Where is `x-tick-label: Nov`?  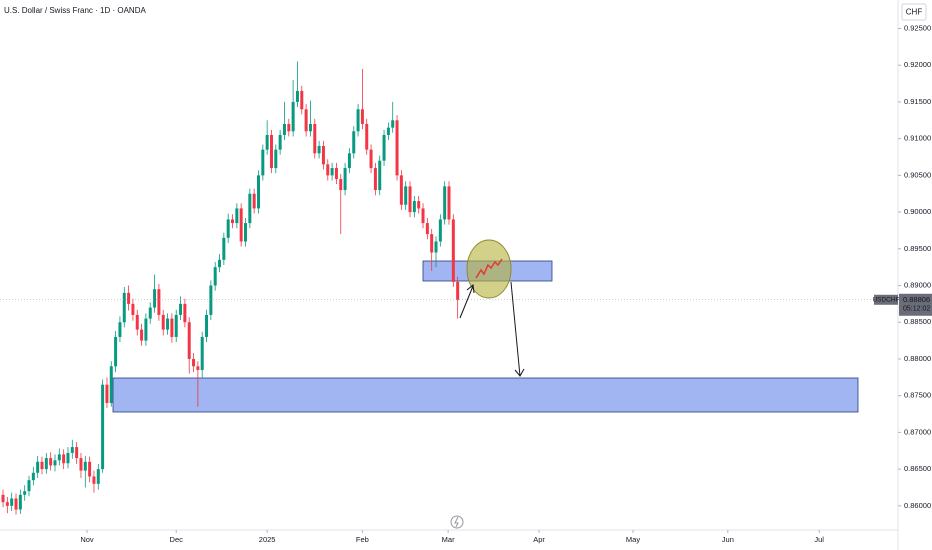
x-tick-label: Nov is located at coordinates (87, 539).